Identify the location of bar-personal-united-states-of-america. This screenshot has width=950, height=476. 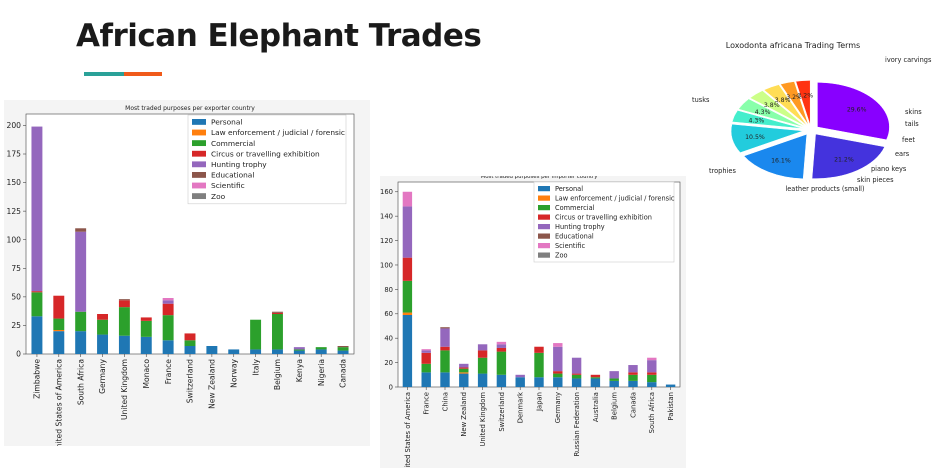
(59, 342).